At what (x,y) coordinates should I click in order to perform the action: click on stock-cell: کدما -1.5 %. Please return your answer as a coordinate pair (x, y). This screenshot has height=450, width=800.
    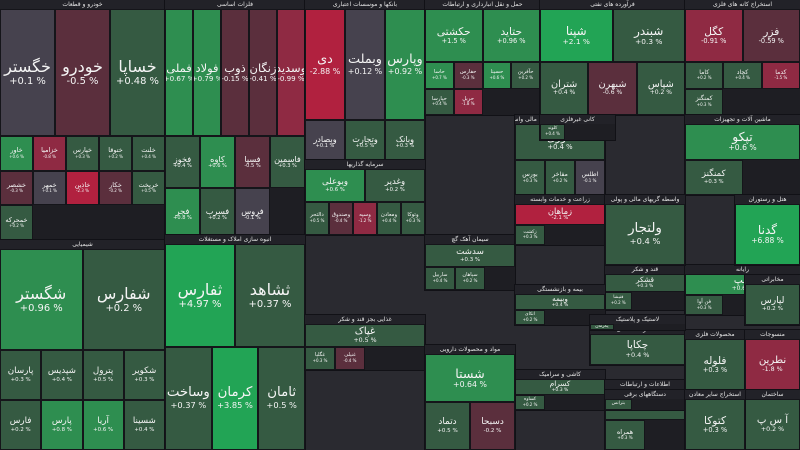
    Looking at the image, I should click on (780, 75).